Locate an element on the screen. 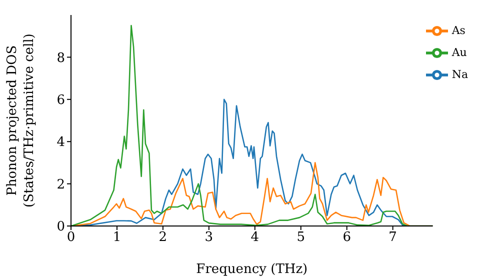 This screenshot has width=500, height=280. y-tick-label: 8 is located at coordinates (60, 58).